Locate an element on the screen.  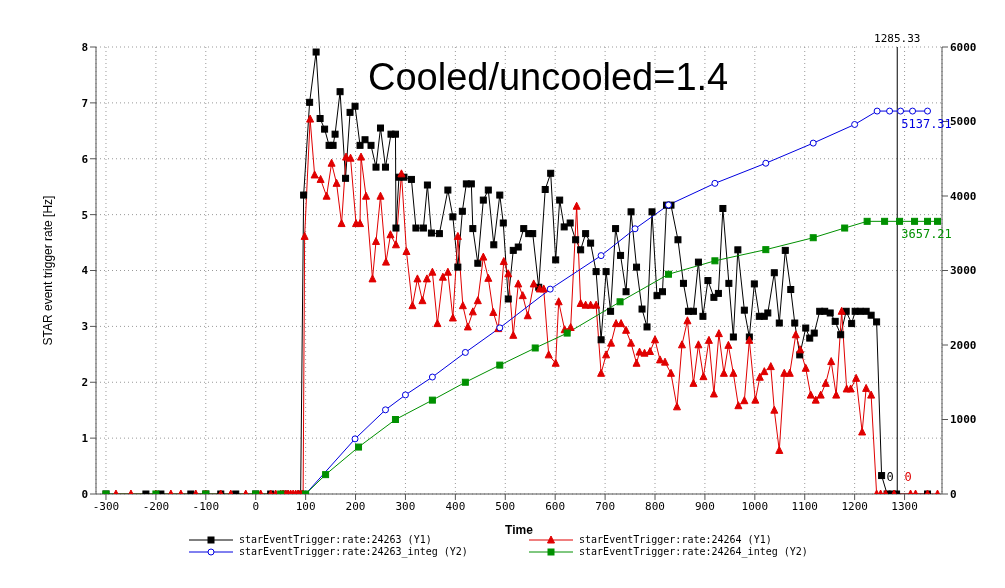
y-tick-label: 0 is located at coordinates (84, 494).